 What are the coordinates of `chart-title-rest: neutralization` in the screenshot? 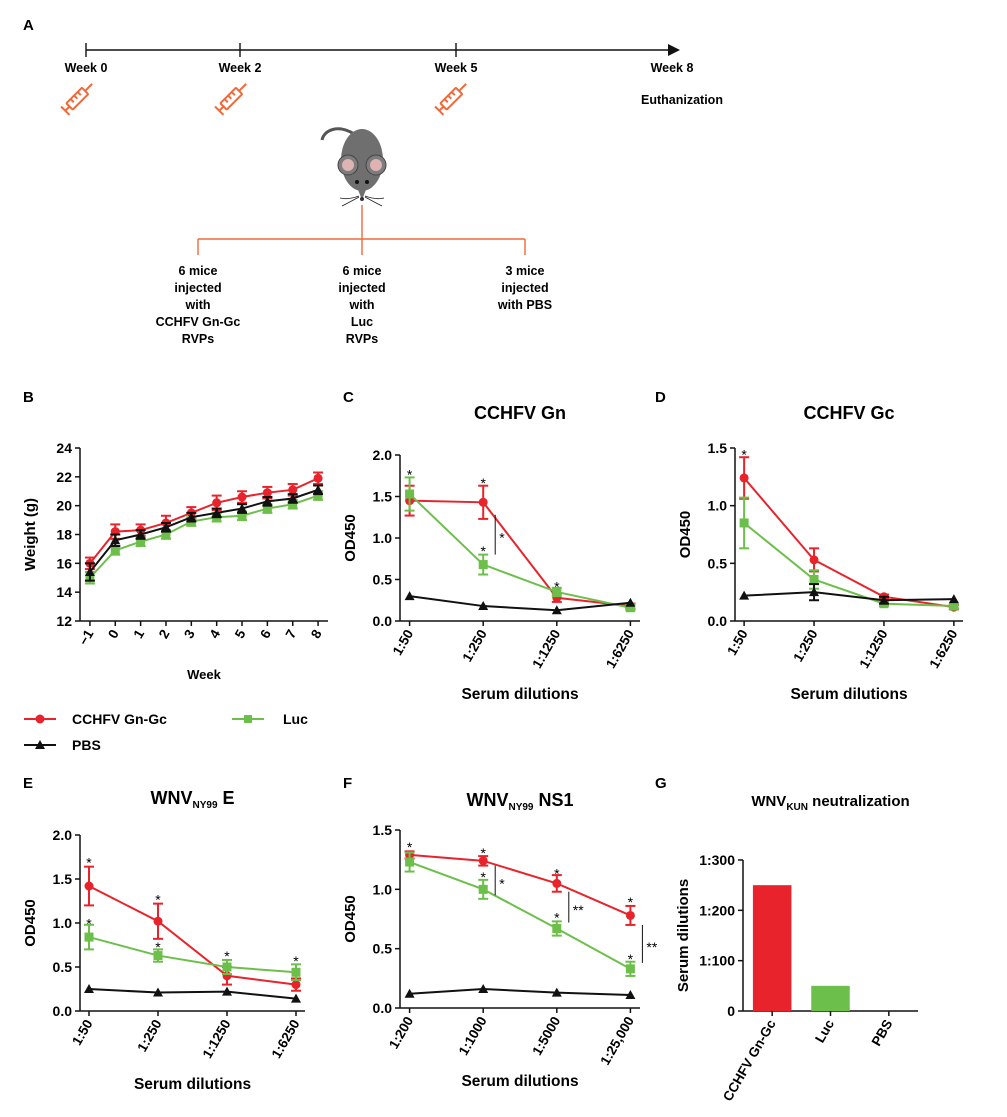 It's located at (859, 801).